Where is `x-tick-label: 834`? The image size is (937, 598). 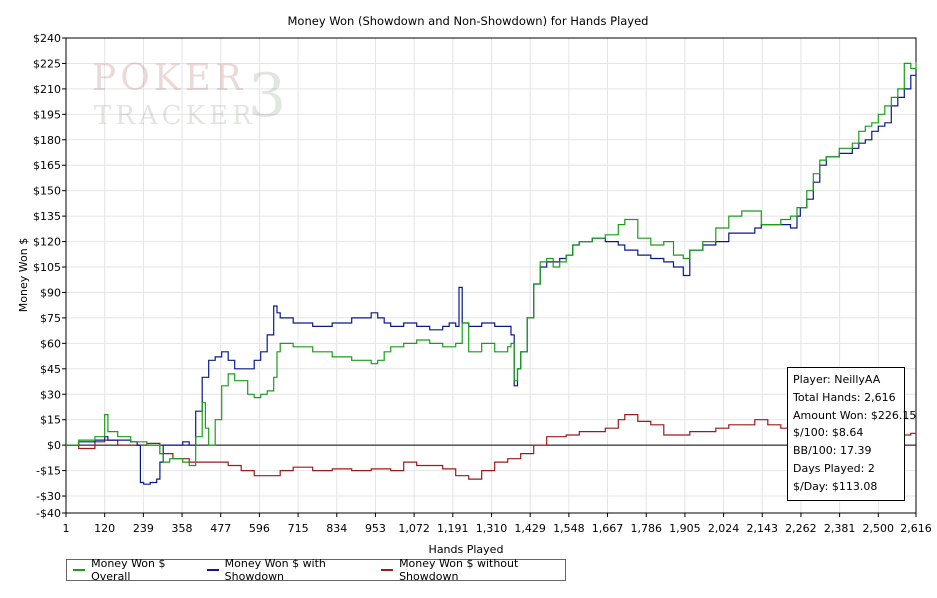 x-tick-label: 834 is located at coordinates (336, 528).